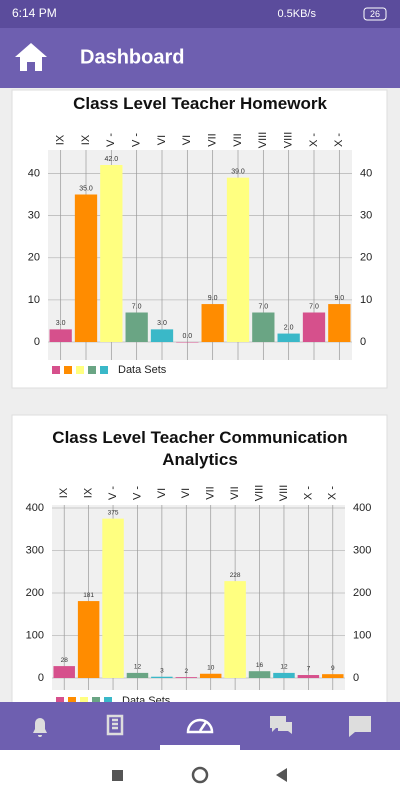 The image size is (400, 800). What do you see at coordinates (34, 300) in the screenshot?
I see `y-tick-label: 10` at bounding box center [34, 300].